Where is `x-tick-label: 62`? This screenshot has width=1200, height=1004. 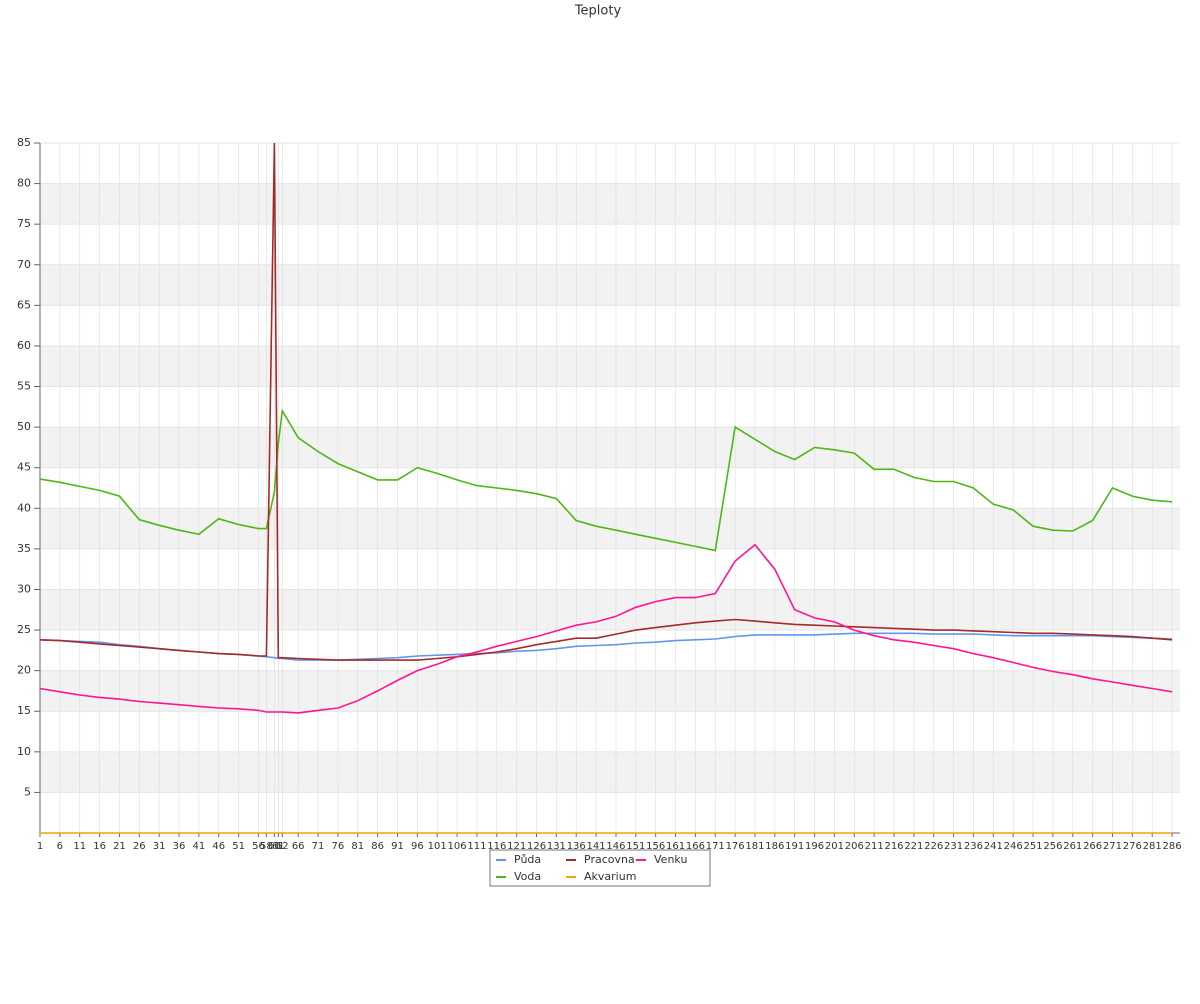 x-tick-label: 62 is located at coordinates (282, 846).